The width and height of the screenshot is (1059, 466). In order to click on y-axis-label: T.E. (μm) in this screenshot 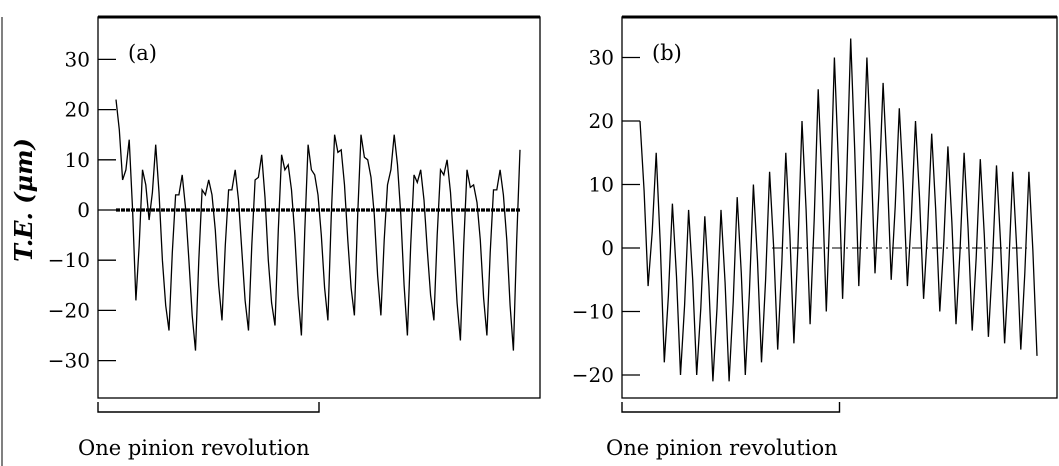, I will do `click(23, 200)`.